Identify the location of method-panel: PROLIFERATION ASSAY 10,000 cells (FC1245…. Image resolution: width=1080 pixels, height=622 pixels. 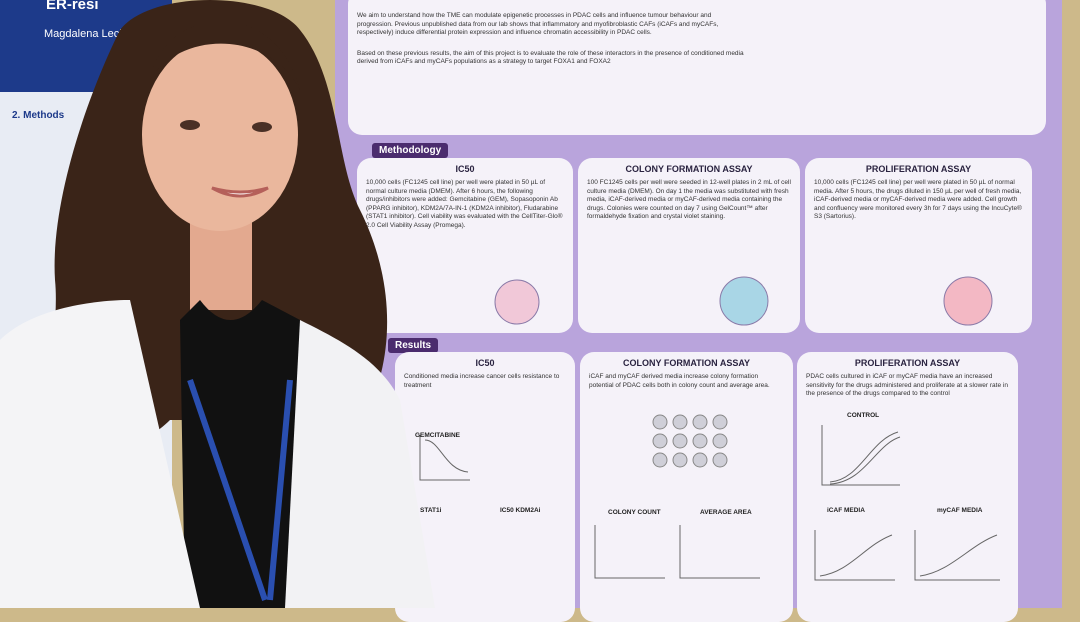
(918, 245).